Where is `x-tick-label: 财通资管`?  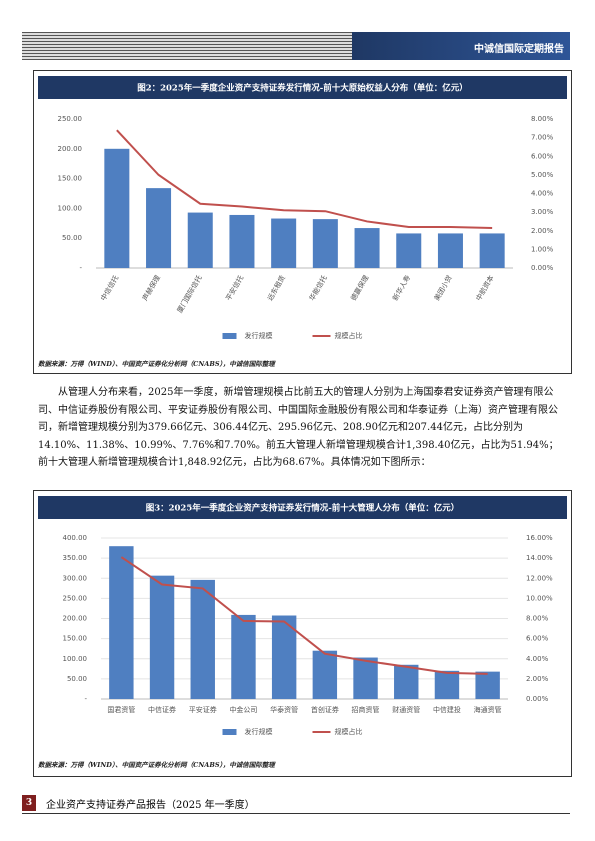 x-tick-label: 财通资管 is located at coordinates (406, 709).